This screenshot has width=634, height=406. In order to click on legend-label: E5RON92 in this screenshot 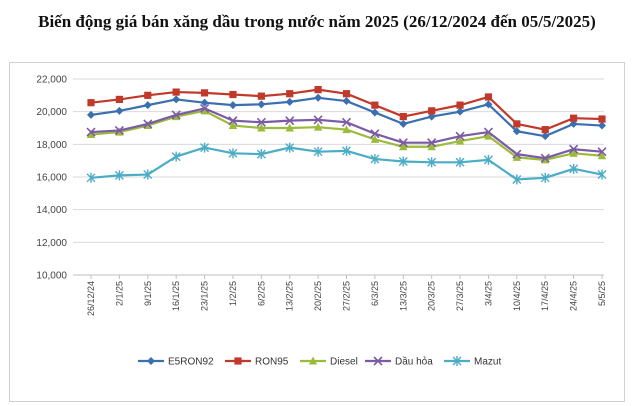, I will do `click(191, 362)`.